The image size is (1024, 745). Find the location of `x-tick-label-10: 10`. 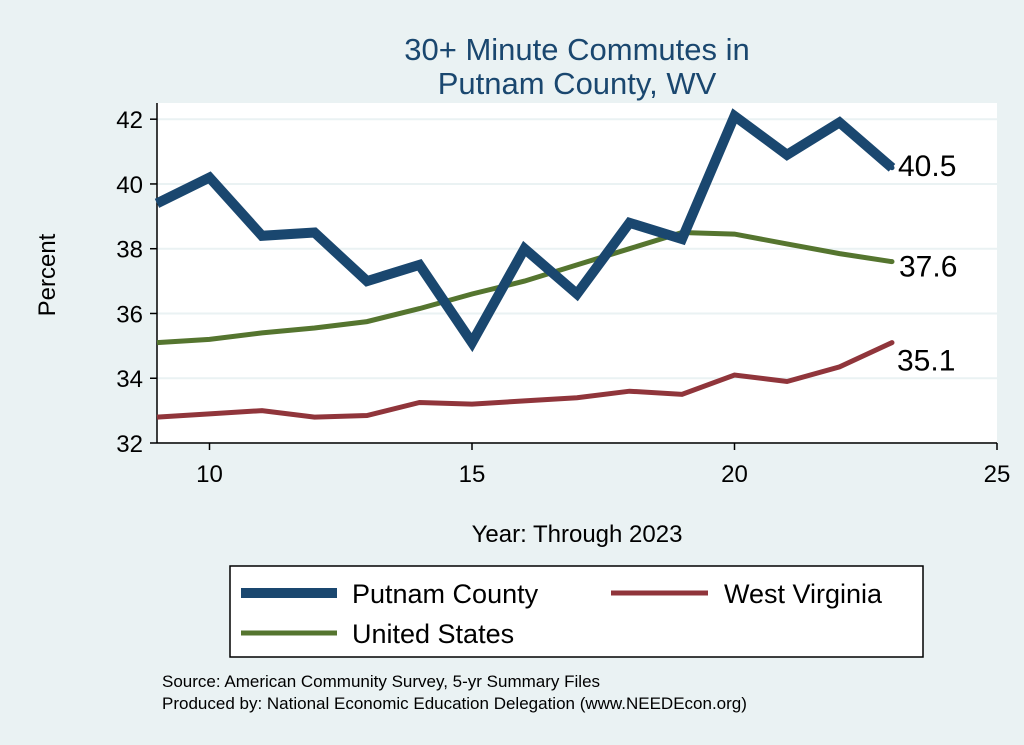

x-tick-label-10: 10 is located at coordinates (209, 474).